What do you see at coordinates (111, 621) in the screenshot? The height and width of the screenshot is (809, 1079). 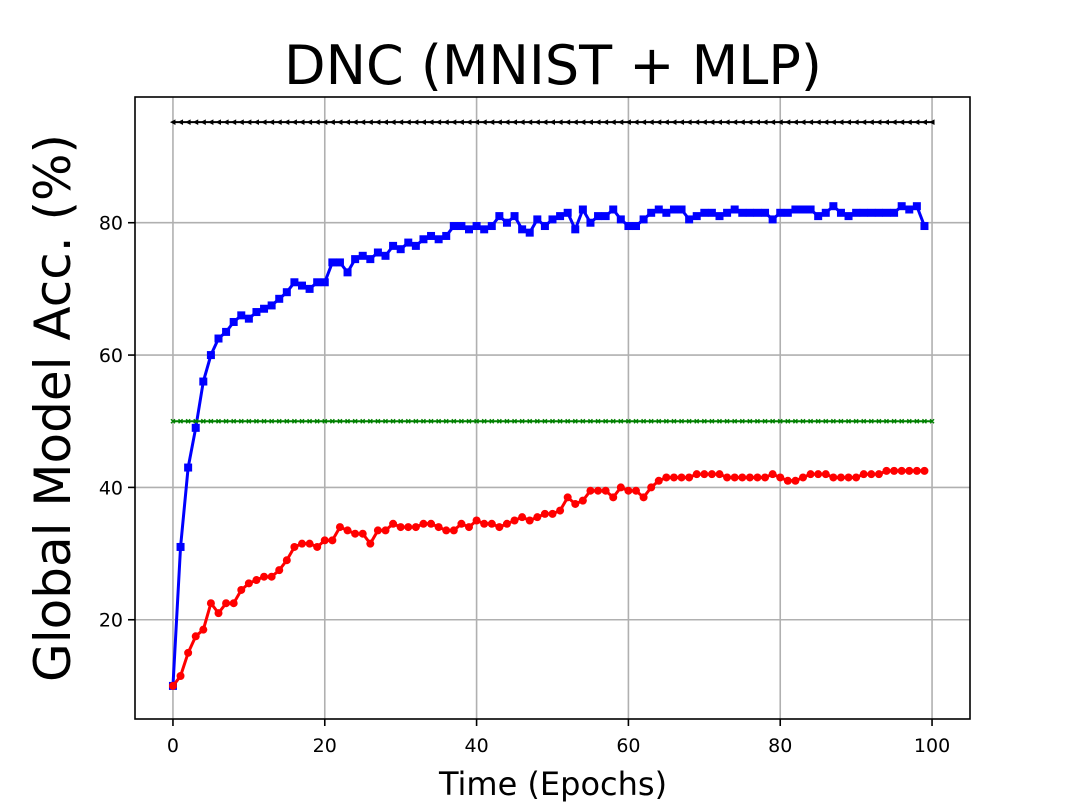 I see `y-tick-label: 20` at bounding box center [111, 621].